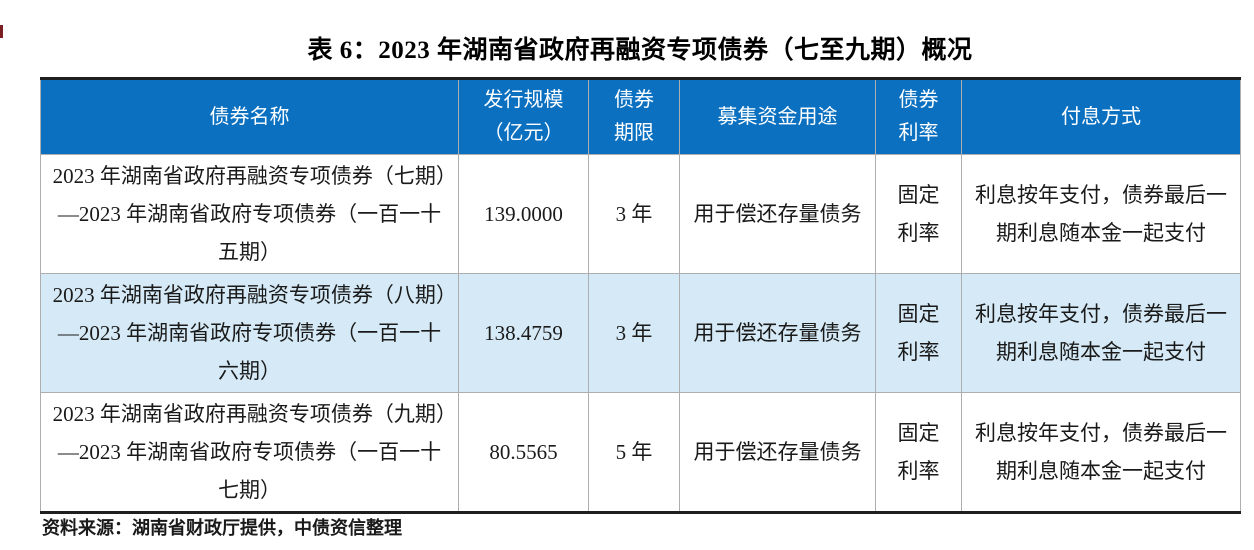 This screenshot has height=550, width=1254. I want to click on table-header-row: 债券名称 发行规模 （亿元） 债券 期限 募集资金用途 债券 利率, so click(640, 116).